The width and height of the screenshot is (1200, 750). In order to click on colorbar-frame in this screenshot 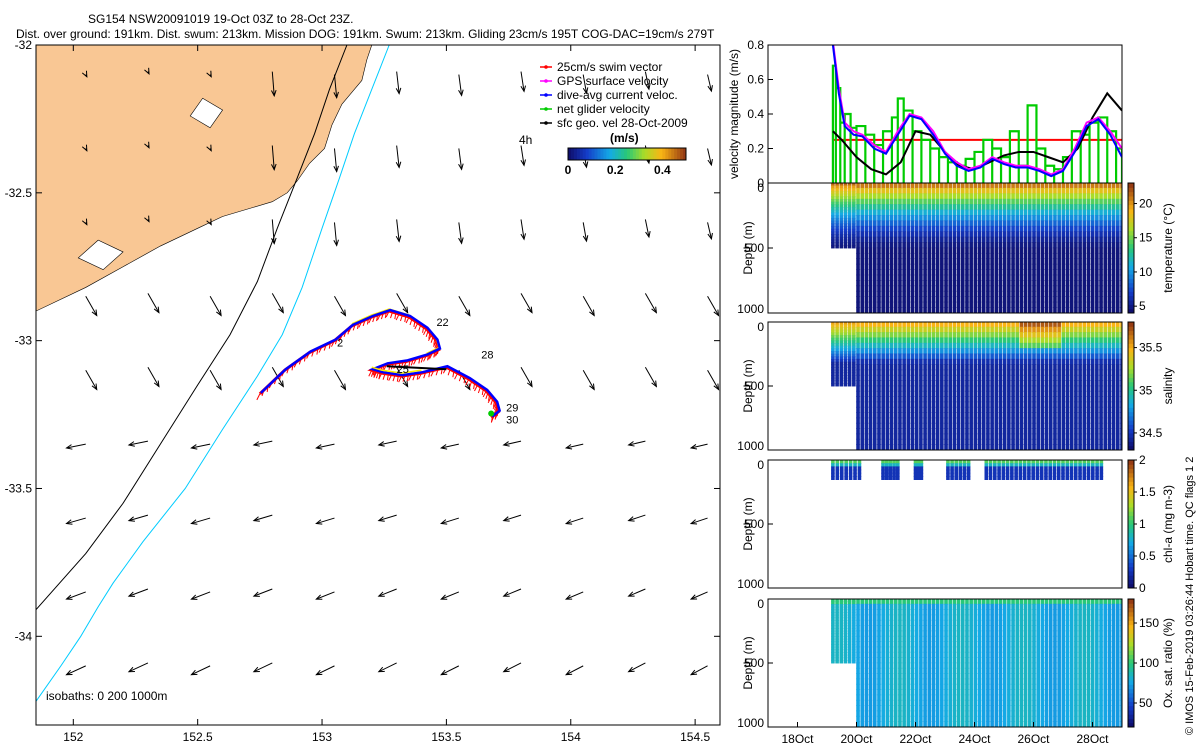, I will do `click(1131, 248)`.